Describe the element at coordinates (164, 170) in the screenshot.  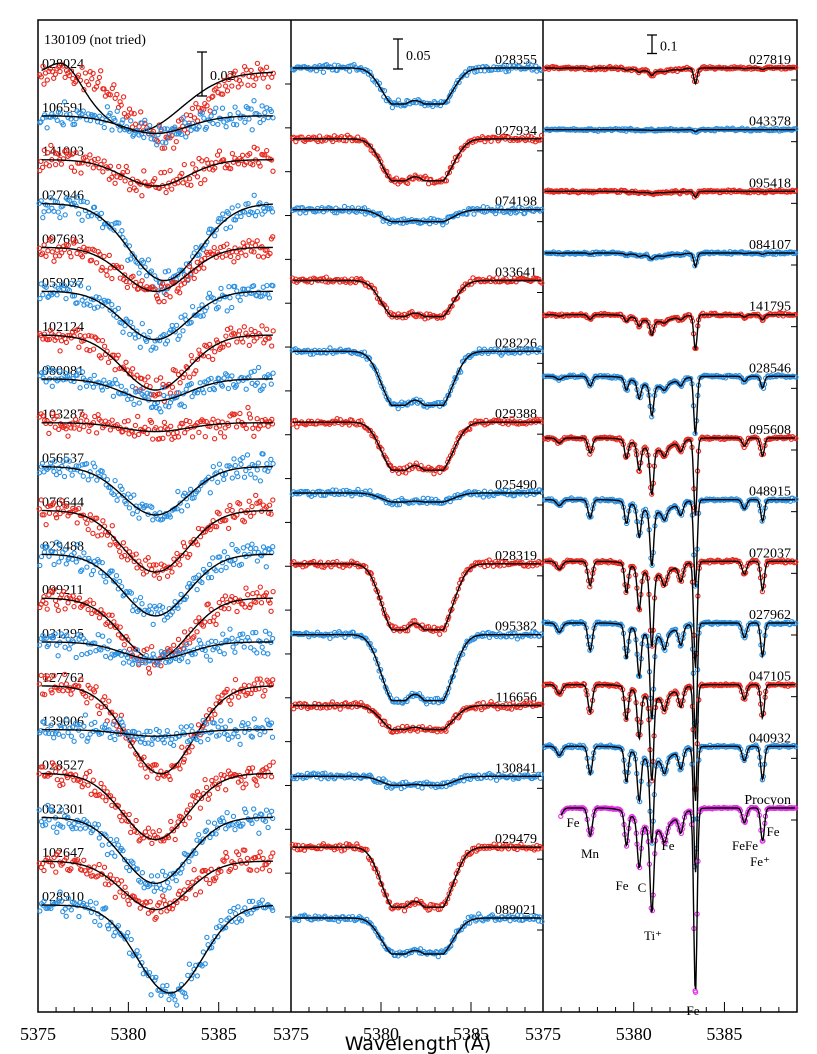
I see `spectrum-141003: 141003` at that location.